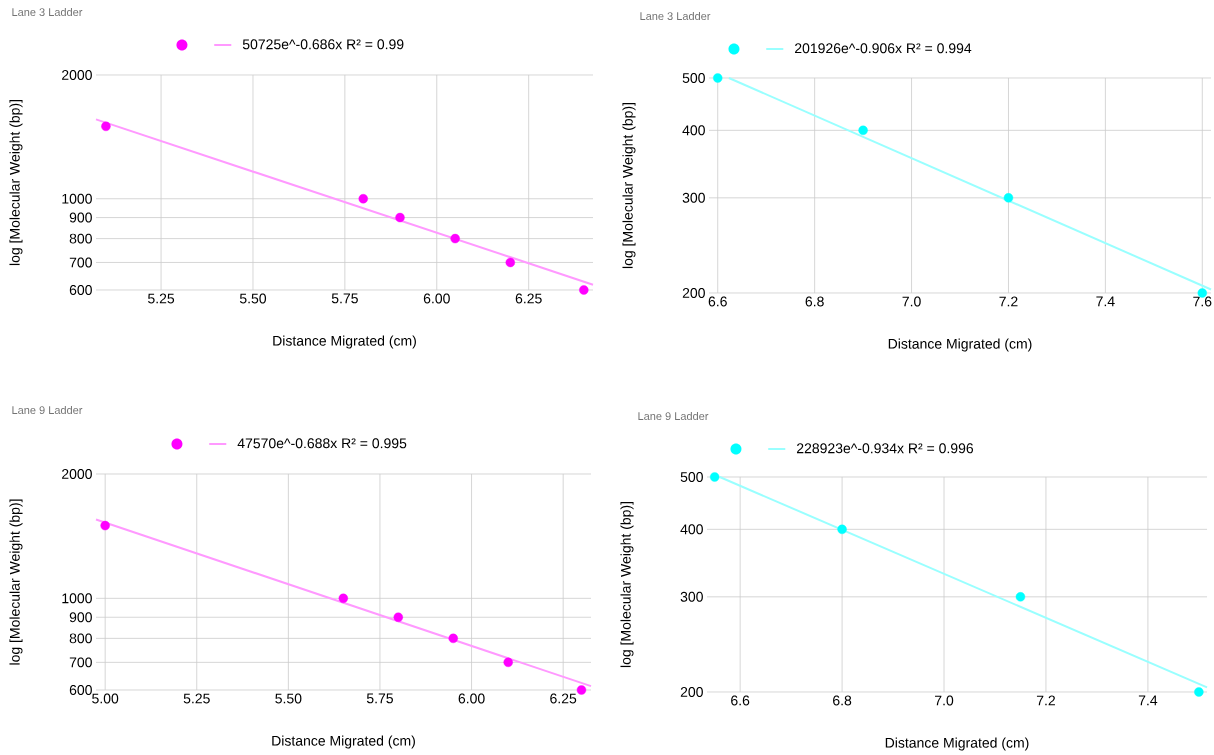  I want to click on legend-label: 50725e^-0.686x R² = 0.99, so click(323, 44).